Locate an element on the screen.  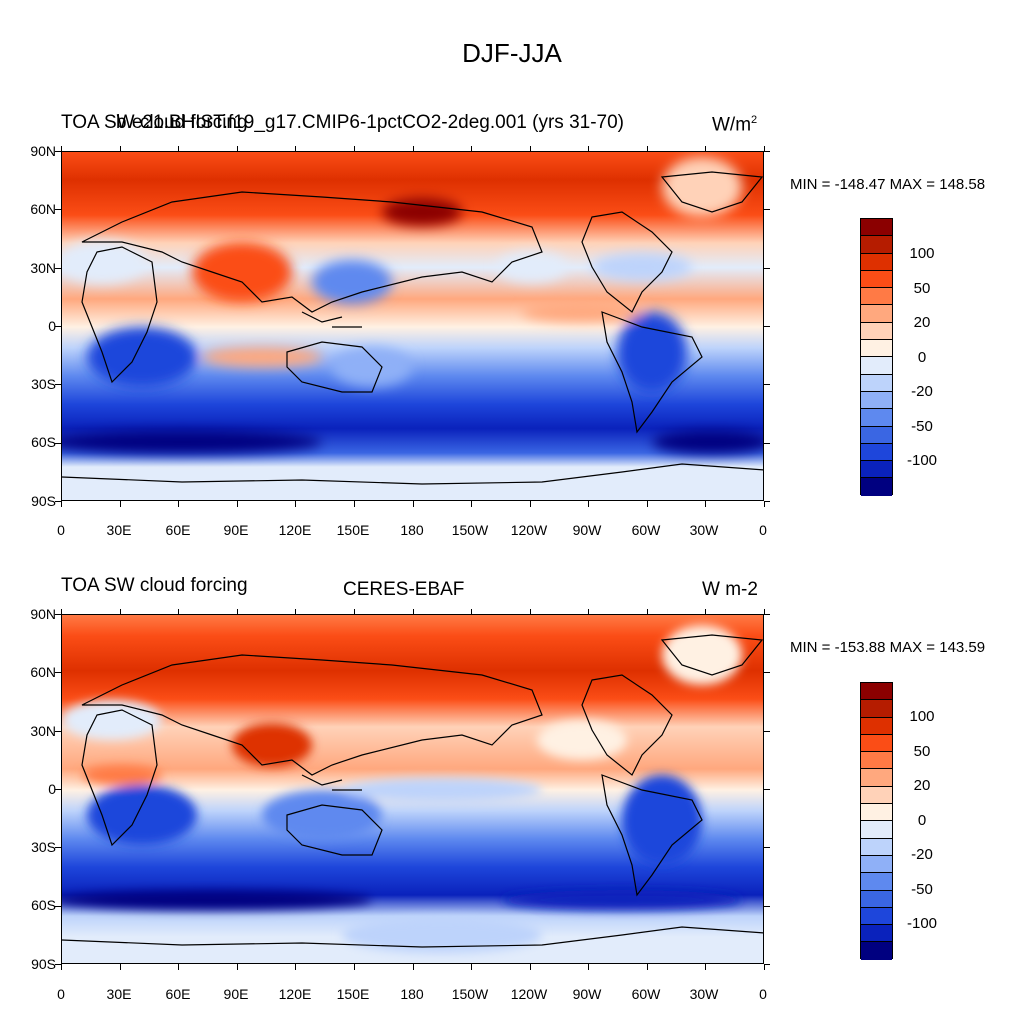
lon-label: 60E is located at coordinates (178, 994).